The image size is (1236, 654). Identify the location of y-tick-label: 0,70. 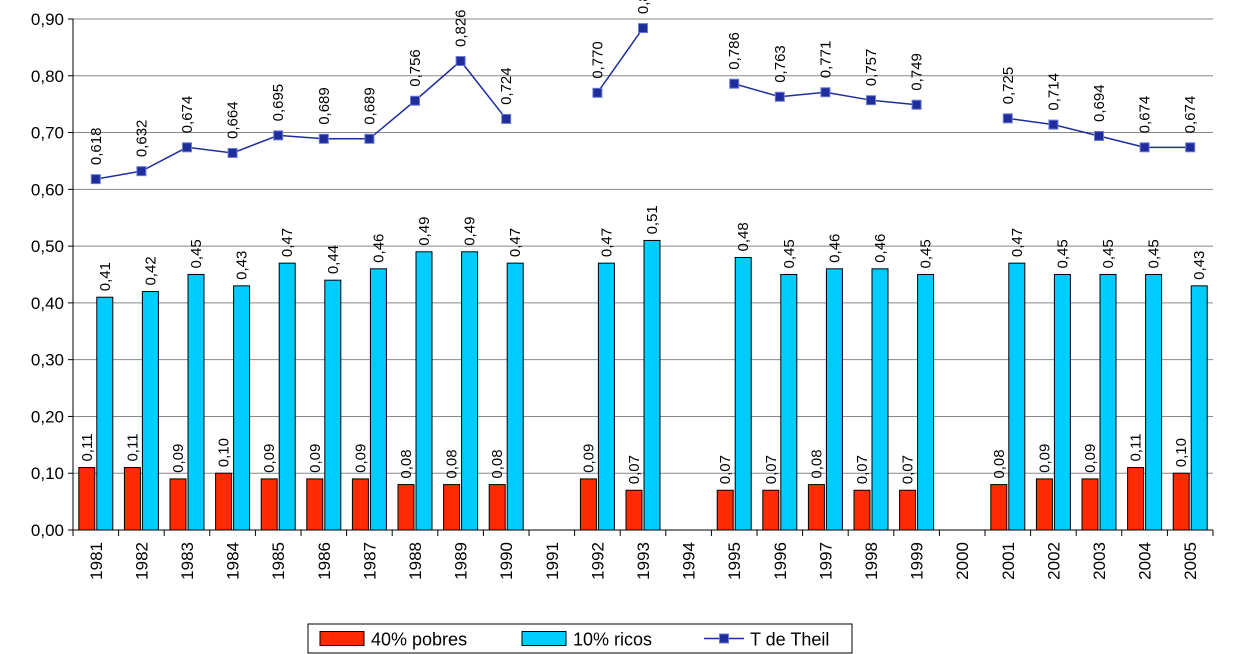
(47, 133).